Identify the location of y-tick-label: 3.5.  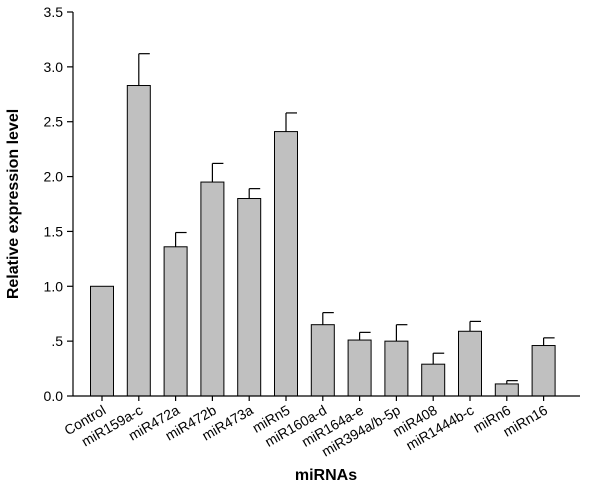
(54, 12).